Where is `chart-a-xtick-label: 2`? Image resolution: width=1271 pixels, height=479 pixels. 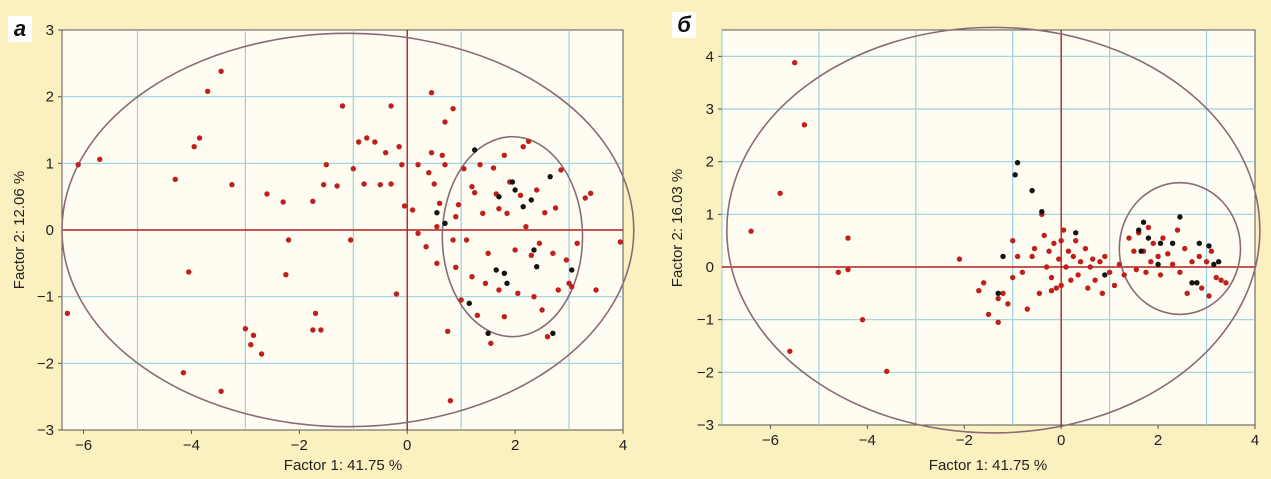
chart-a-xtick-label: 2 is located at coordinates (515, 445).